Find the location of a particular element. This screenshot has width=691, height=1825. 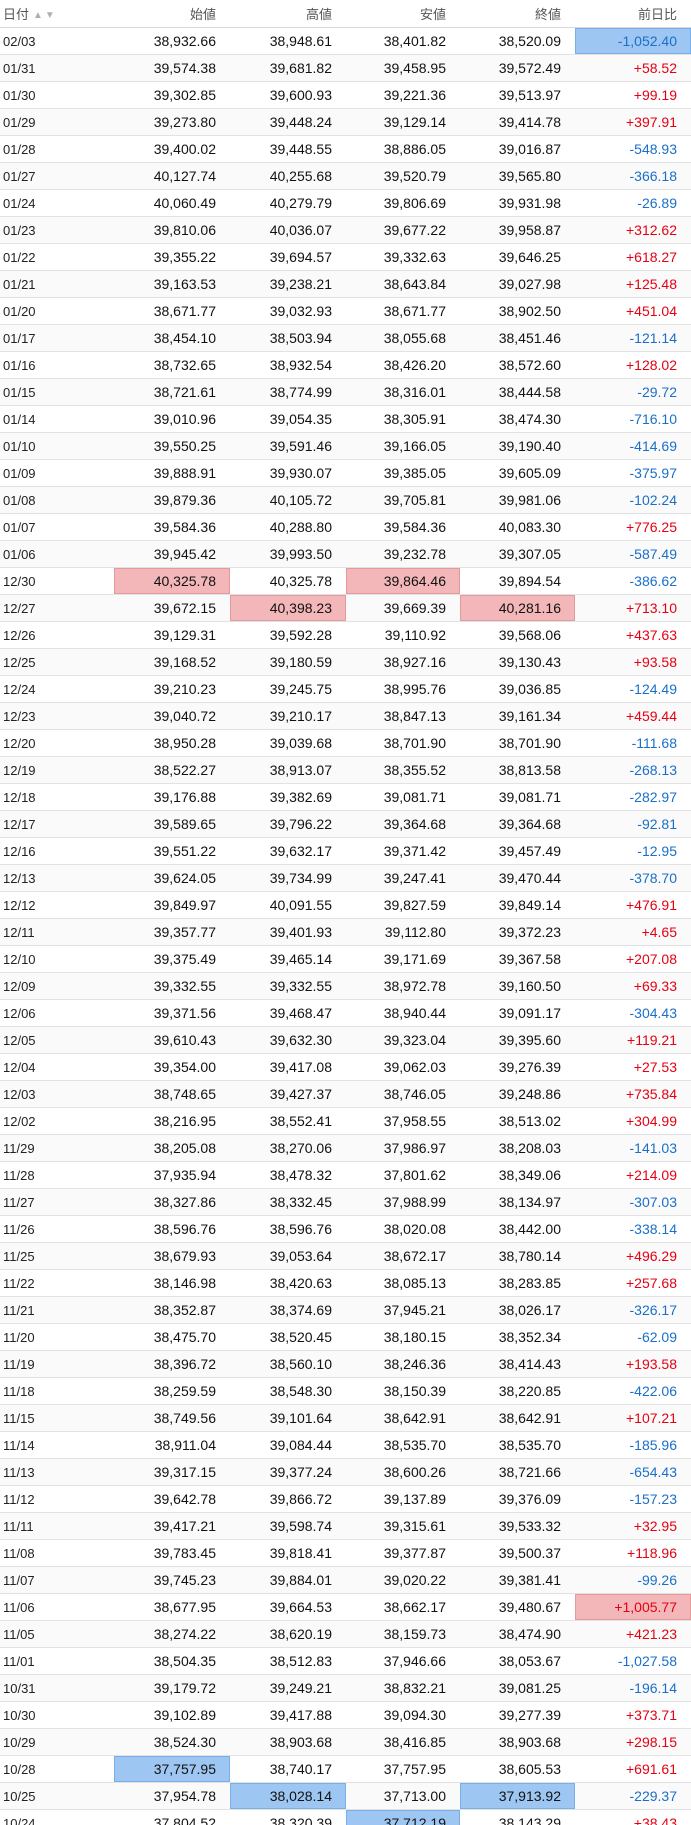

cell-high: 40,398.23 is located at coordinates (288, 608).